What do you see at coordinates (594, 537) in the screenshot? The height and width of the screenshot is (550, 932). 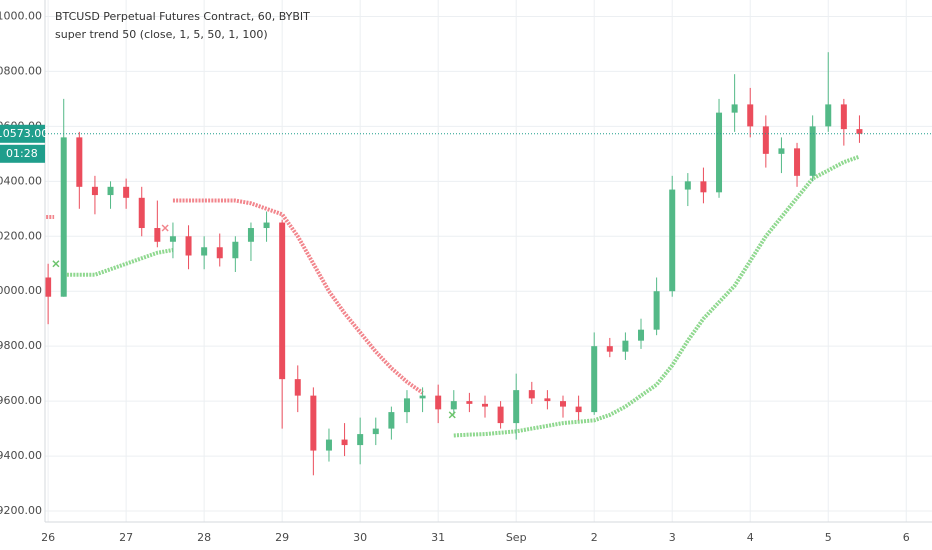 I see `x-tick-label: 2` at bounding box center [594, 537].